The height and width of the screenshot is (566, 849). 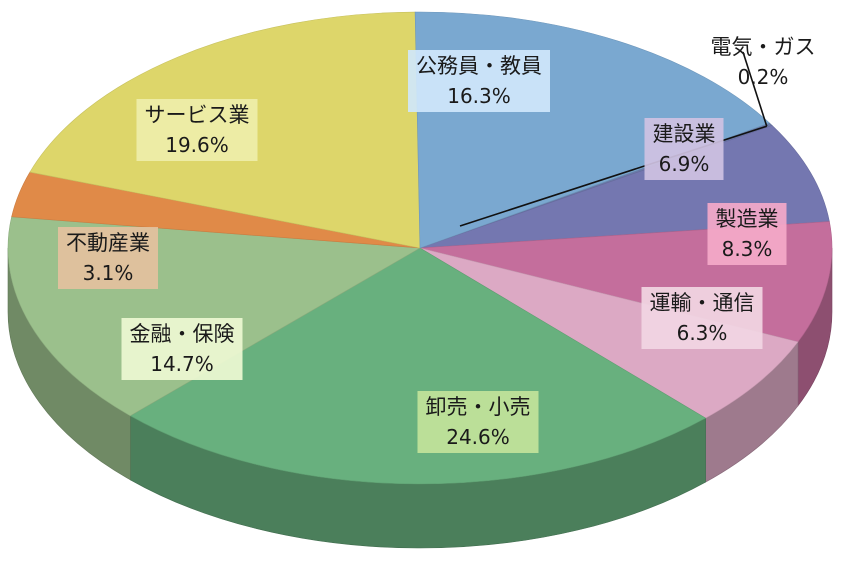 What do you see at coordinates (684, 164) in the screenshot?
I see `slice-label-value: 6.9%` at bounding box center [684, 164].